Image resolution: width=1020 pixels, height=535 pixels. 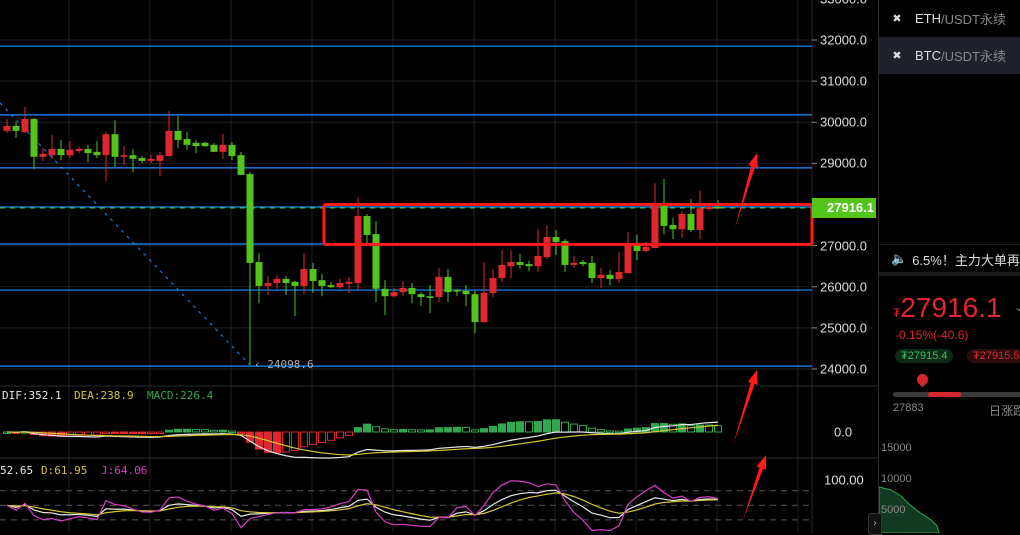 What do you see at coordinates (568, 224) in the screenshot?
I see `highlight-box` at bounding box center [568, 224].